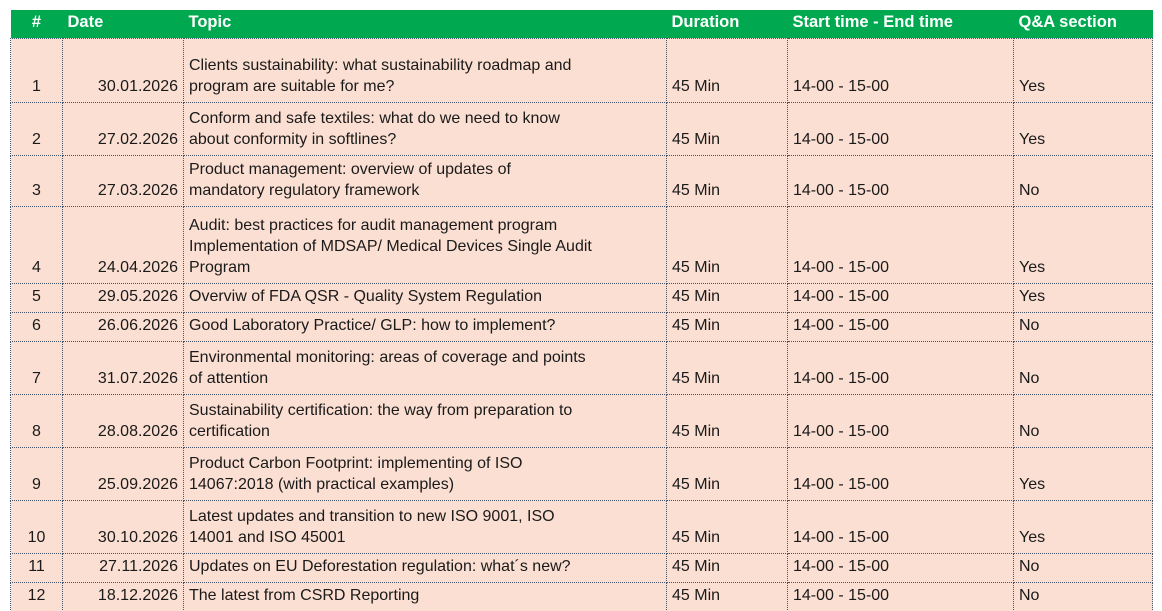 Image resolution: width=1162 pixels, height=611 pixels. What do you see at coordinates (36, 70) in the screenshot?
I see `cell-num: 1` at bounding box center [36, 70].